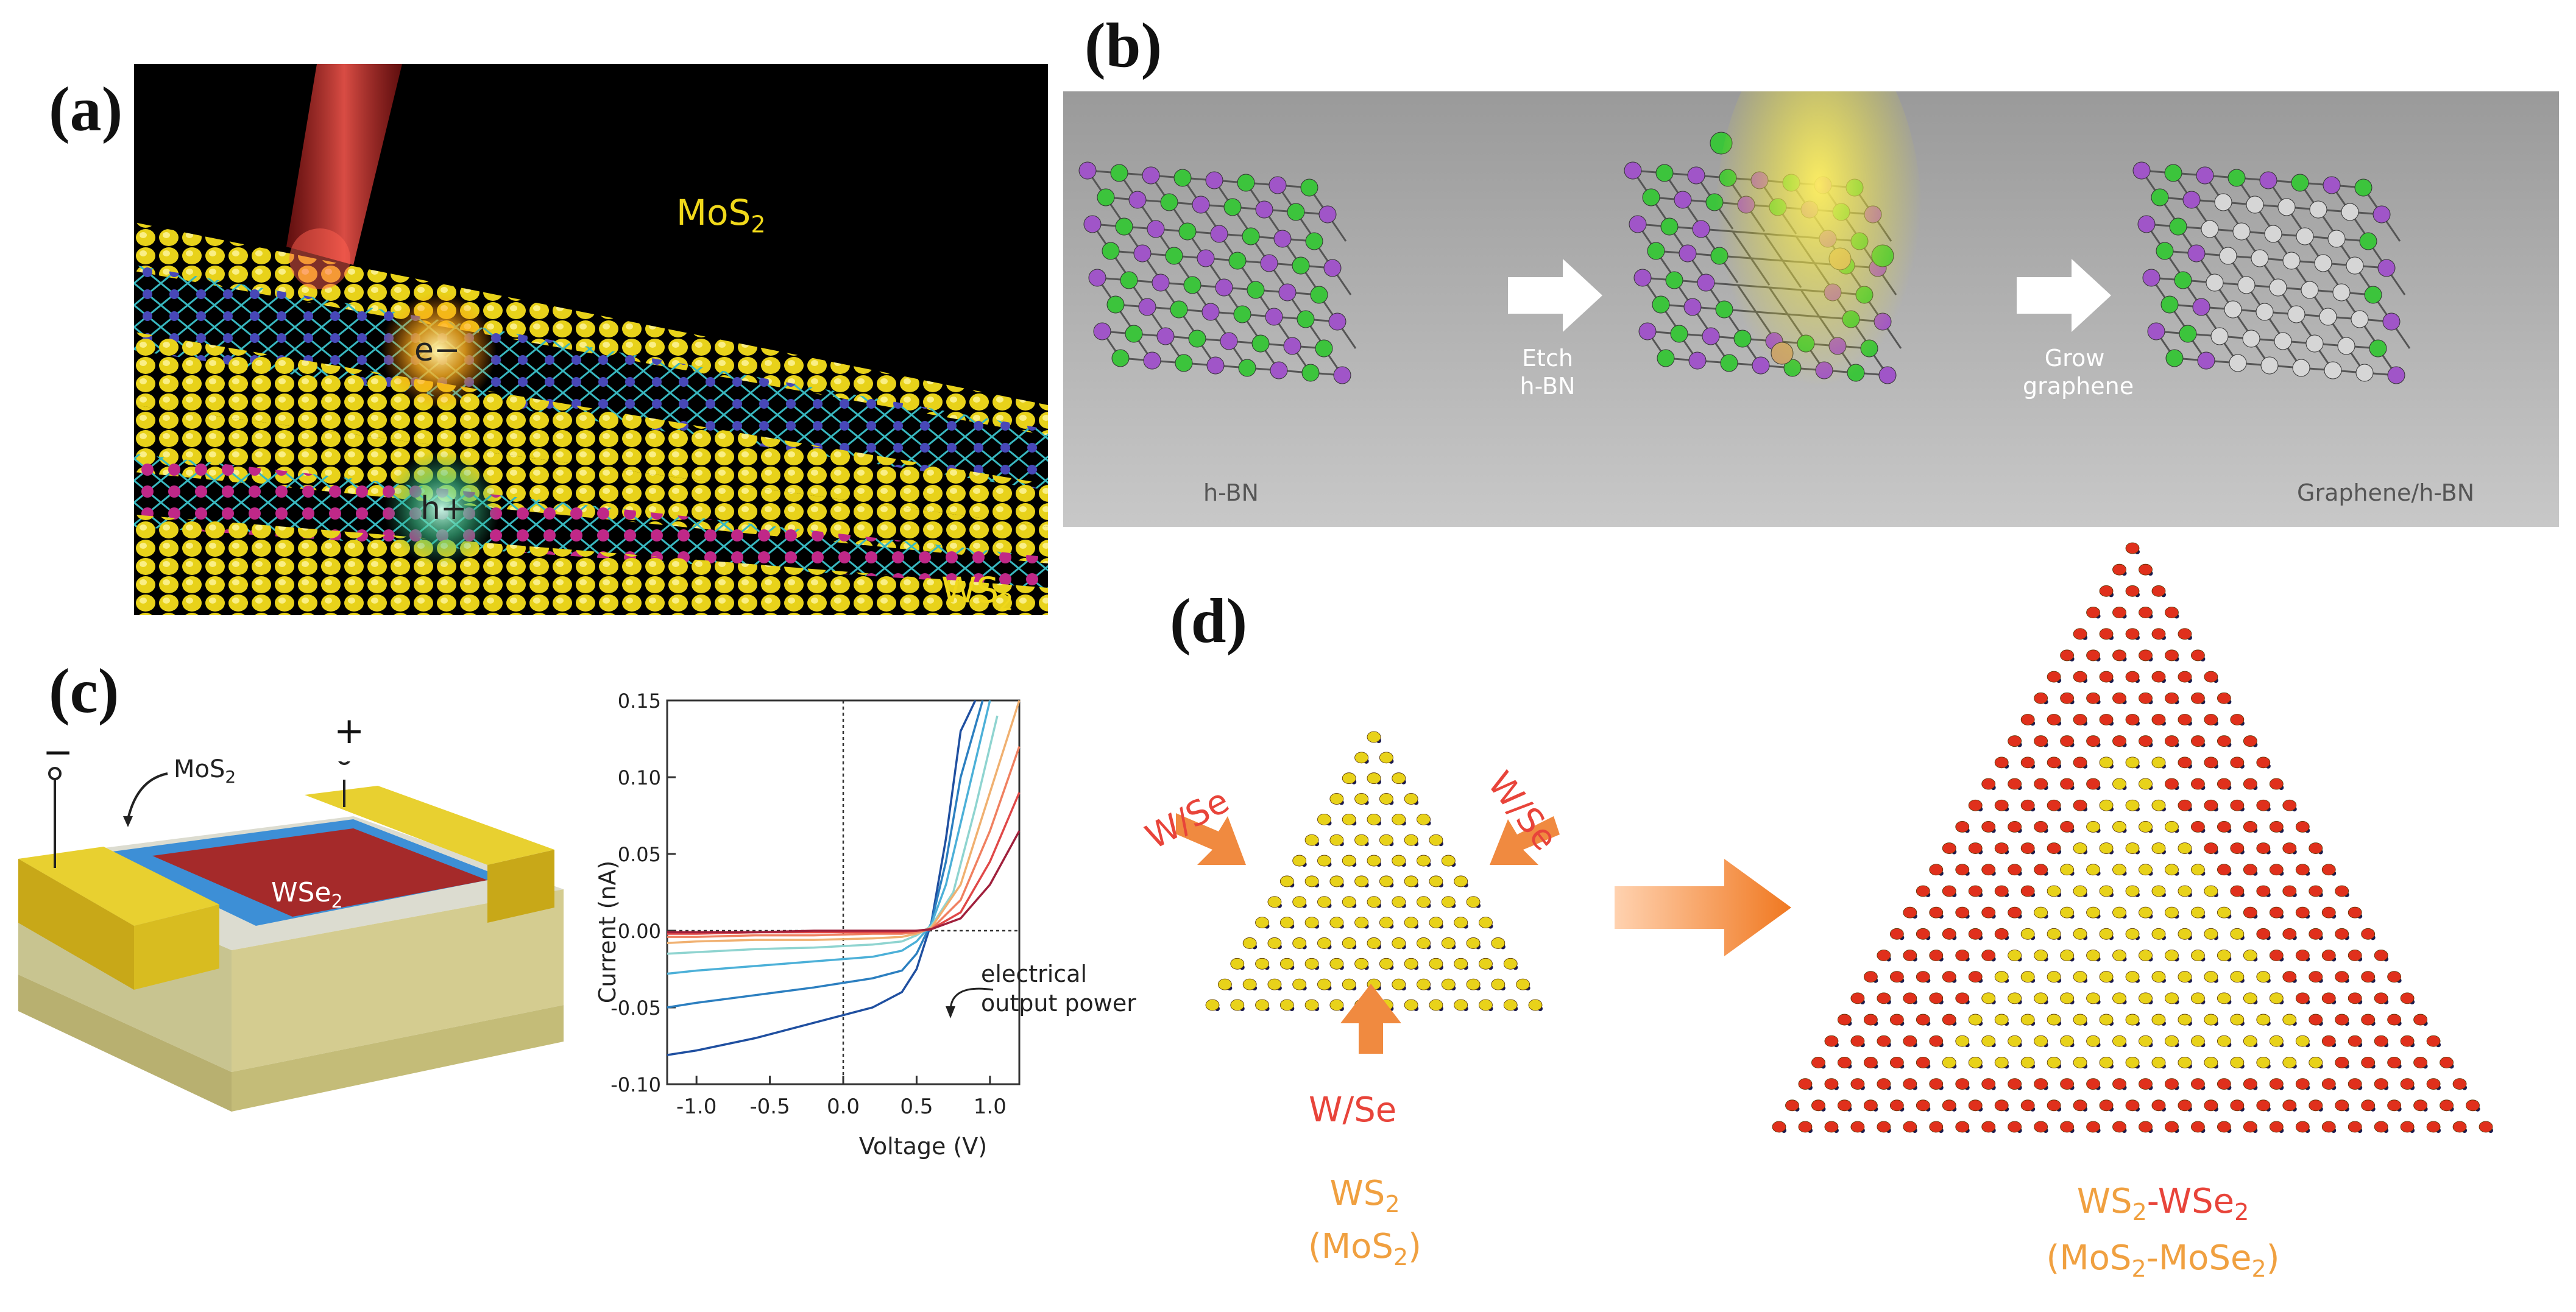 Image resolution: width=2576 pixels, height=1312 pixels. I want to click on panel-b-stage3-label: Graphene/h-BN, so click(2386, 493).